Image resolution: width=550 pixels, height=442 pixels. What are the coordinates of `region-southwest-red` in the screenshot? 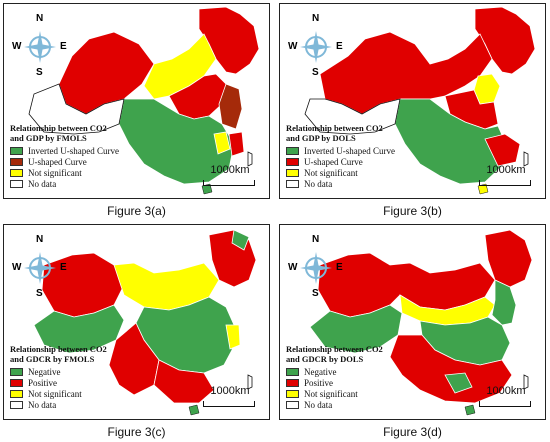 It's located at (451, 369).